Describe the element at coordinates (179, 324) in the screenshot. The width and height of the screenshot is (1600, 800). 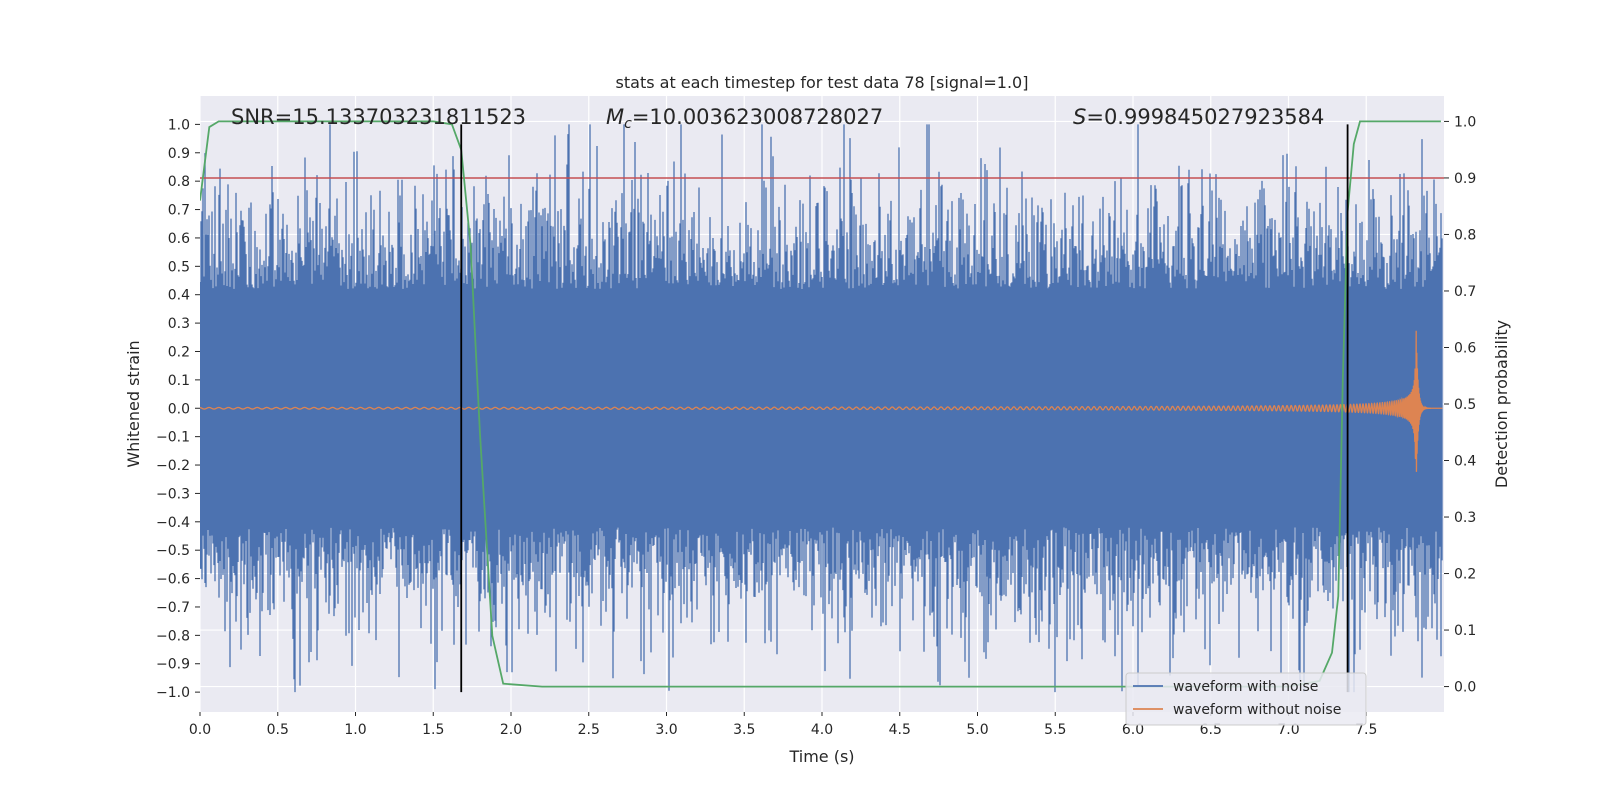
I see `y-tick-label: 0.3` at that location.